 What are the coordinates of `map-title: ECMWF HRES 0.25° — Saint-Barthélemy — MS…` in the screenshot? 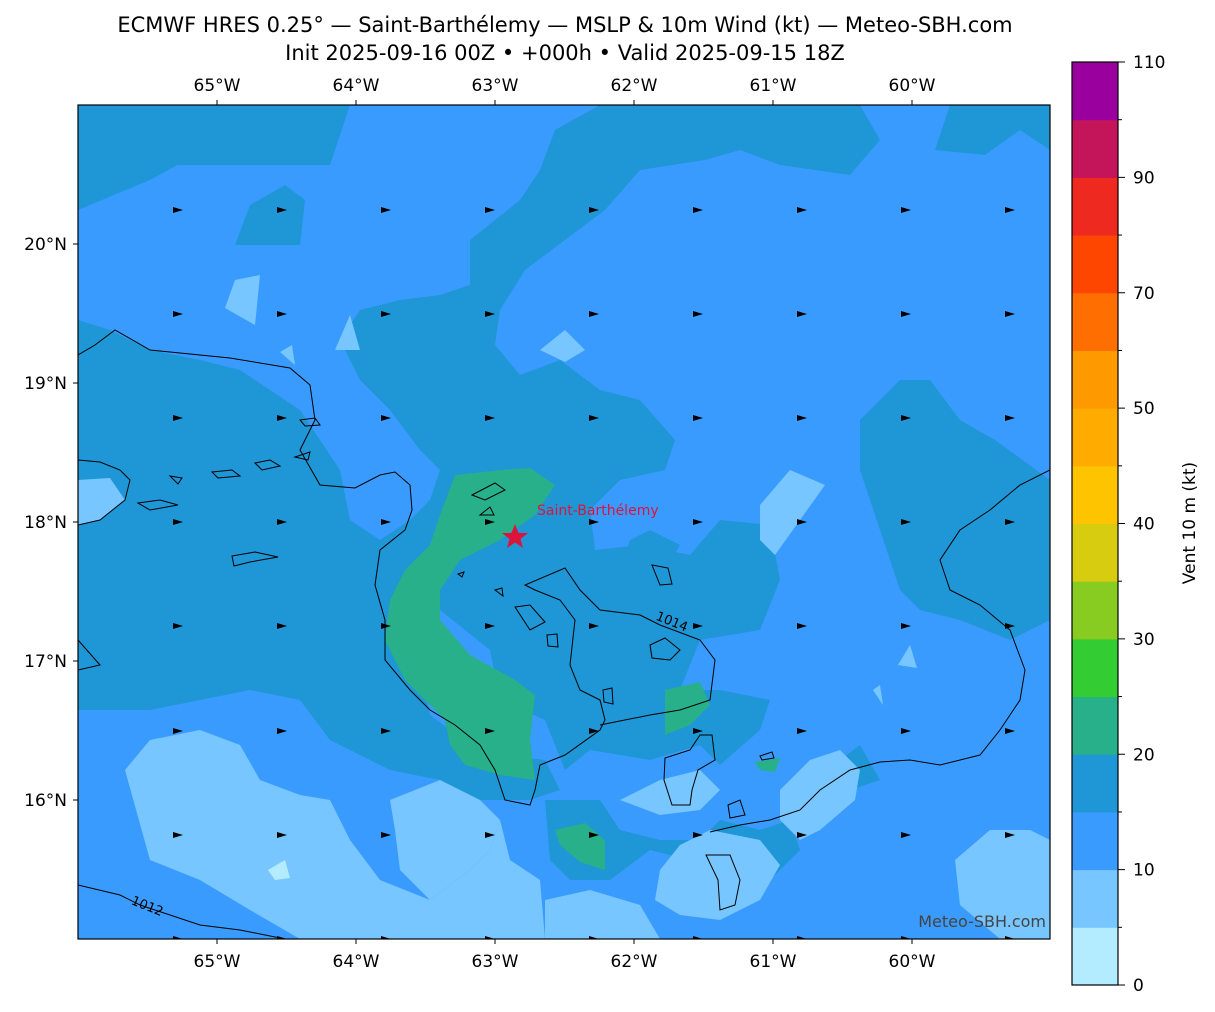 It's located at (565, 25).